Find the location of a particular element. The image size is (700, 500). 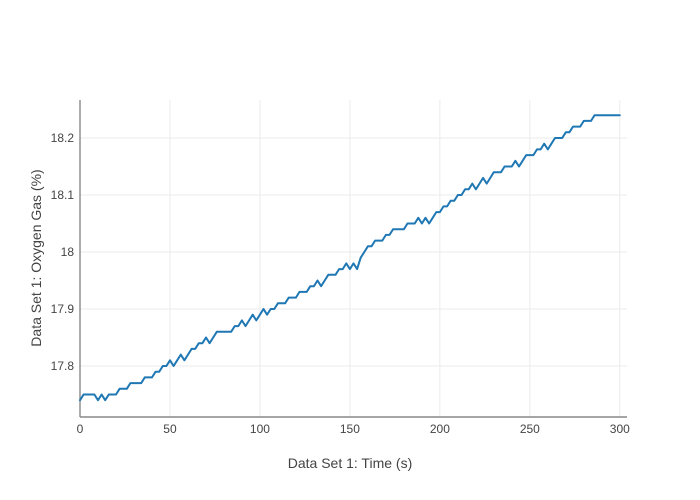

x-tick-label: 300 is located at coordinates (619, 429).